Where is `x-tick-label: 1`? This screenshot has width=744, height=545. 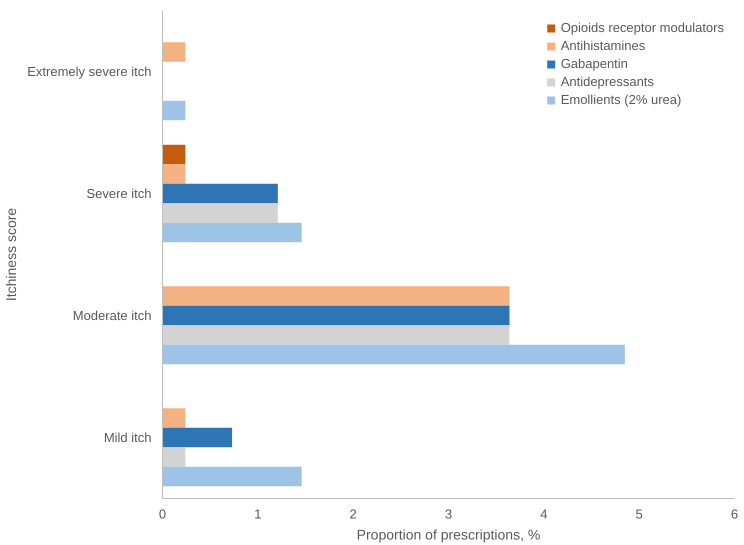 x-tick-label: 1 is located at coordinates (258, 514).